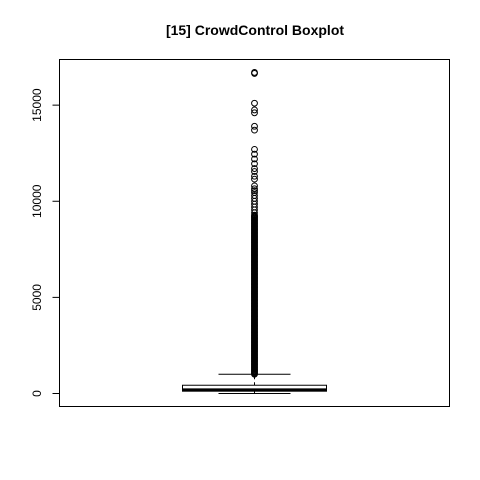 This screenshot has width=480, height=480. I want to click on y-tick-label: 0, so click(37, 393).